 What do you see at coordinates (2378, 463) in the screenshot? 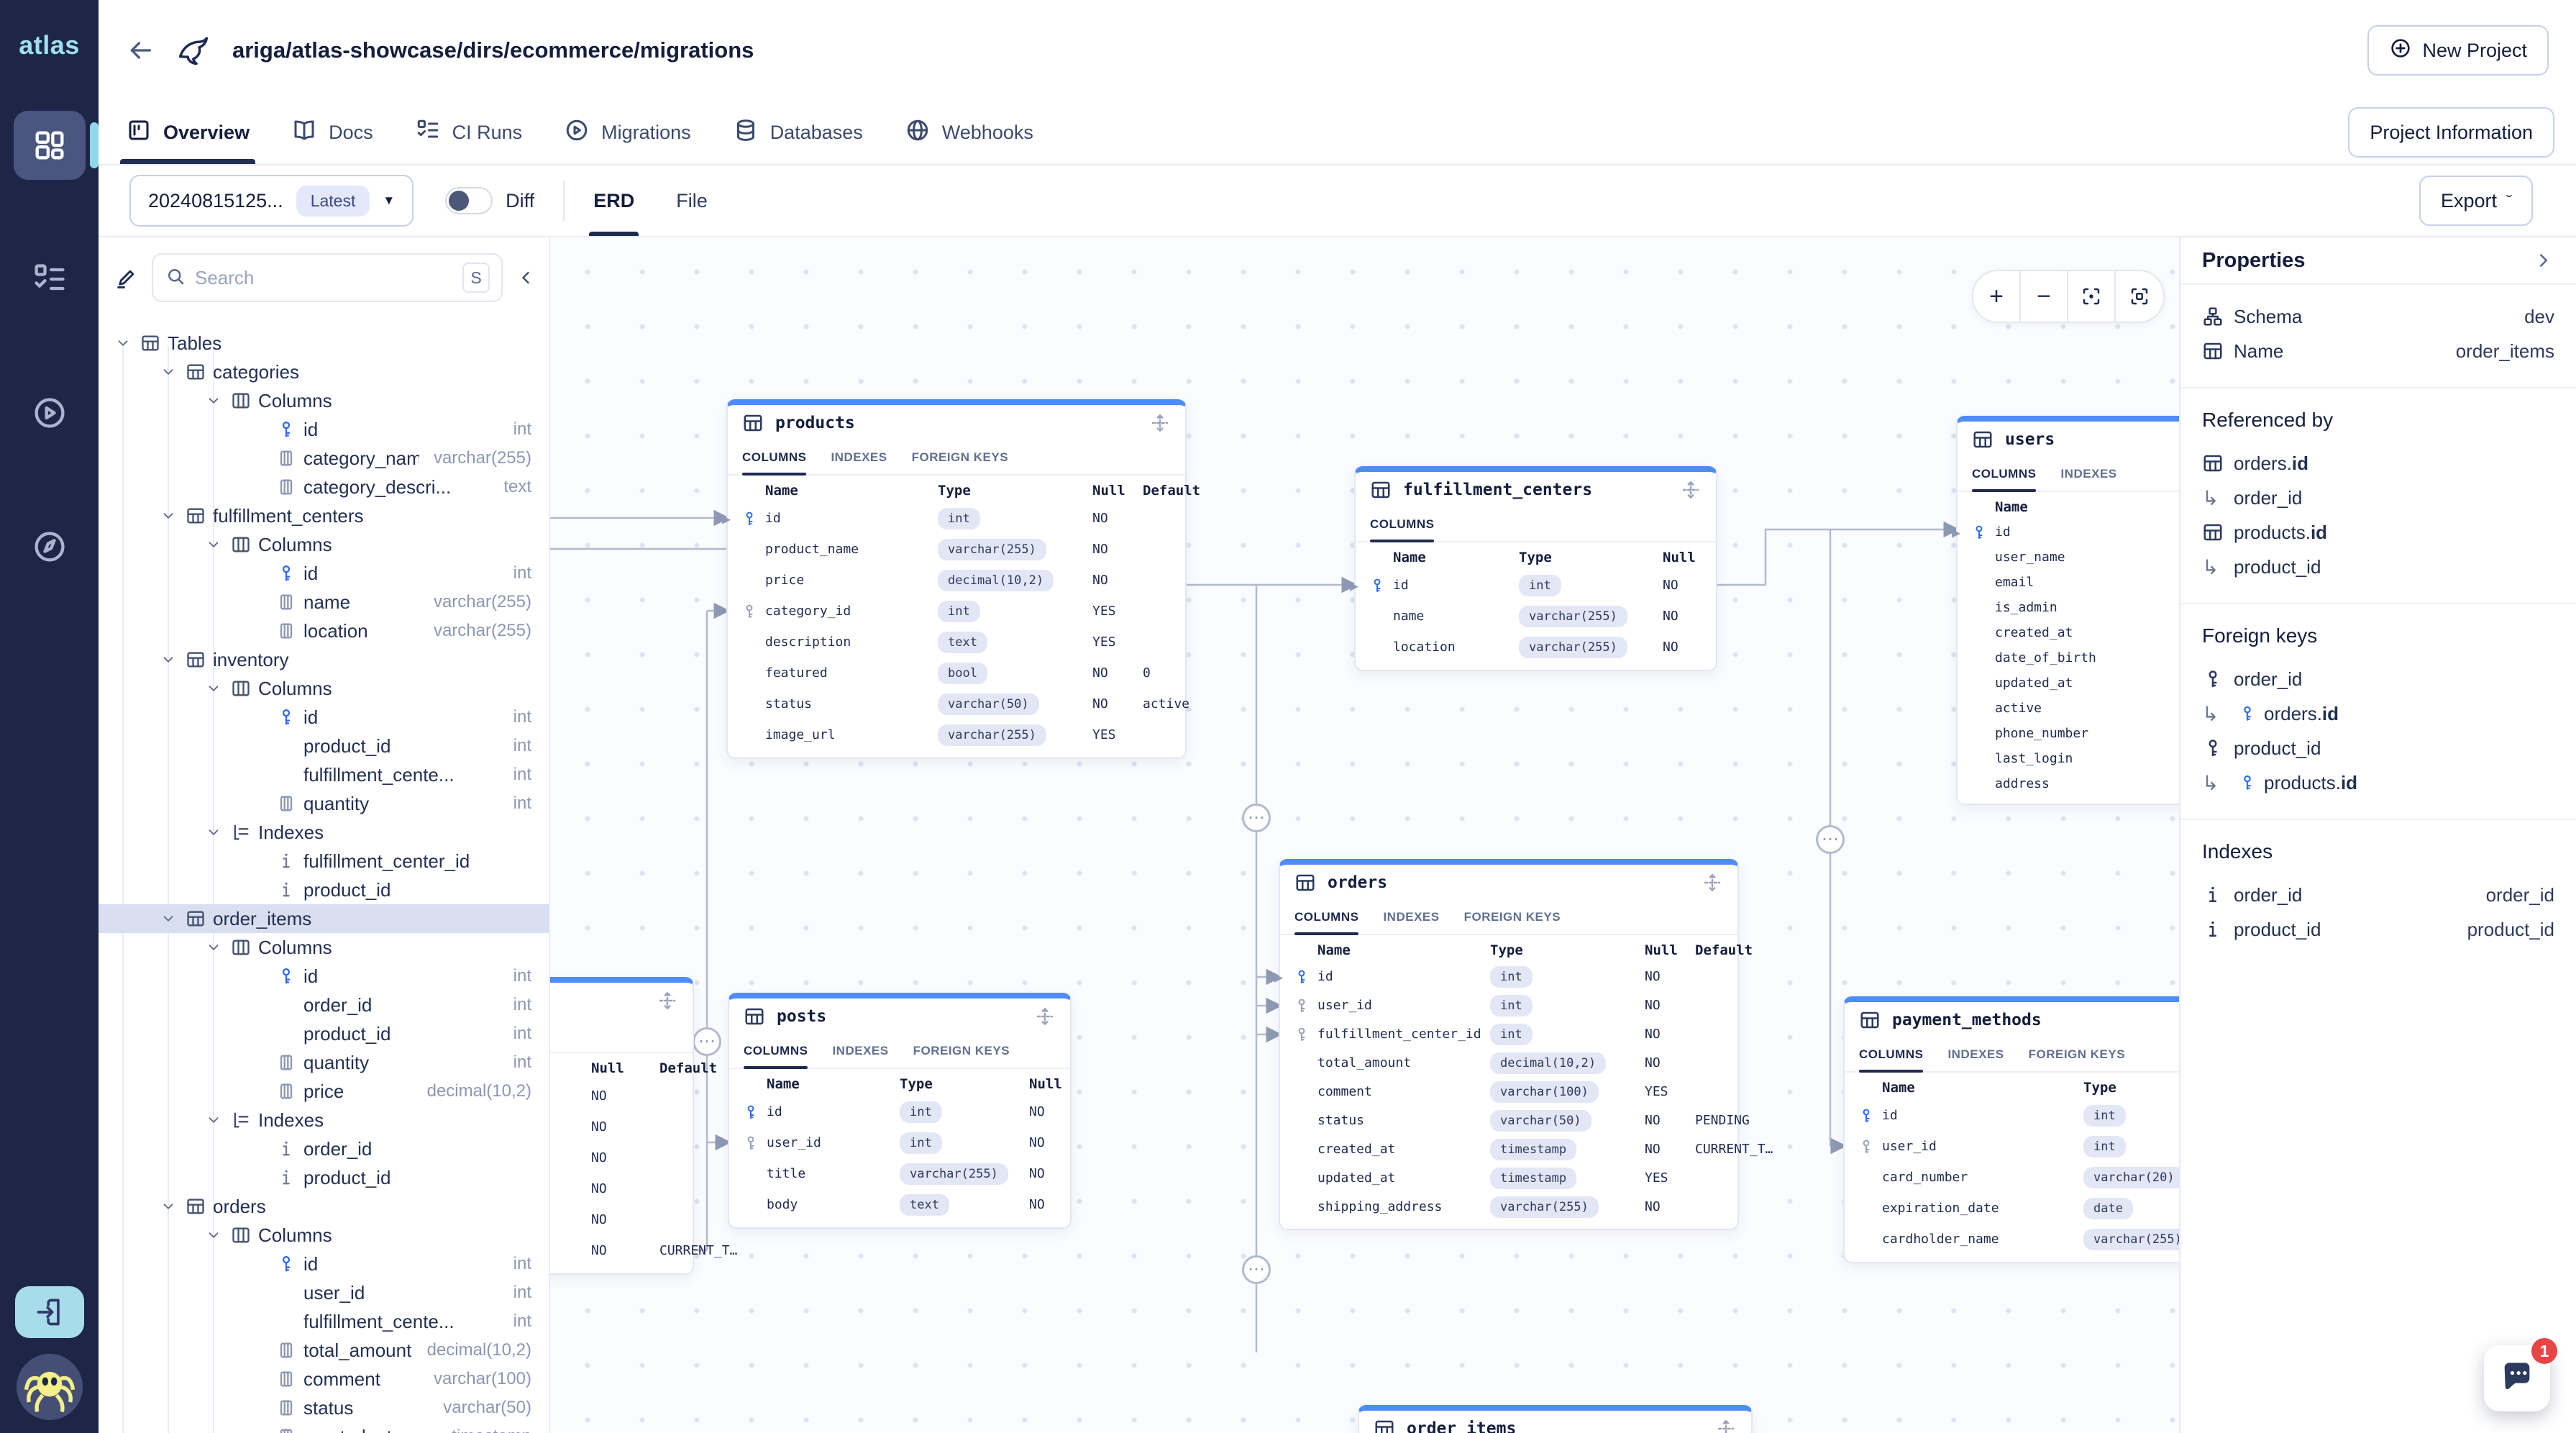
I see `section-item: orders.id` at bounding box center [2378, 463].